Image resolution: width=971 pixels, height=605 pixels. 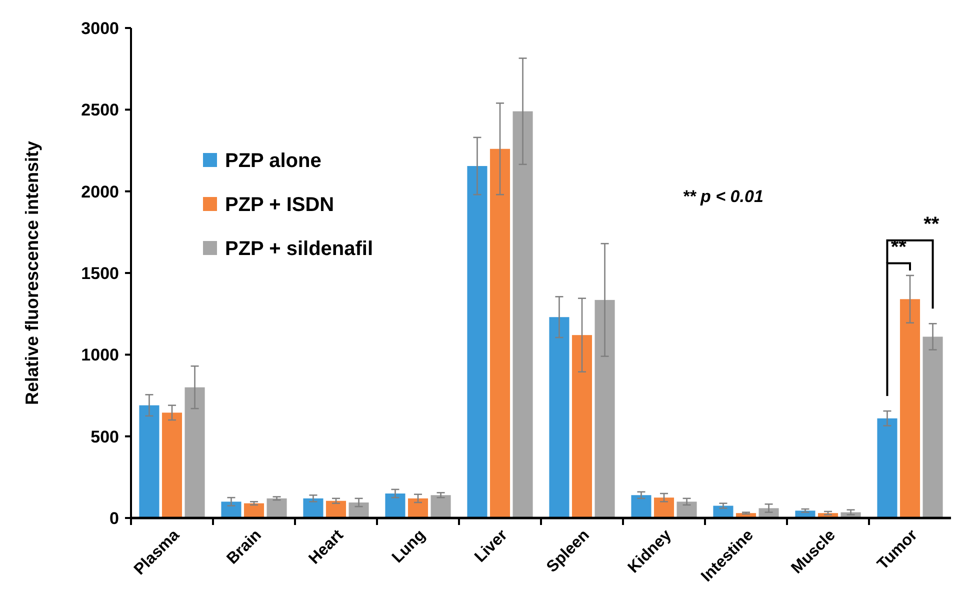 What do you see at coordinates (100, 110) in the screenshot?
I see `y-tick-label: 2500` at bounding box center [100, 110].